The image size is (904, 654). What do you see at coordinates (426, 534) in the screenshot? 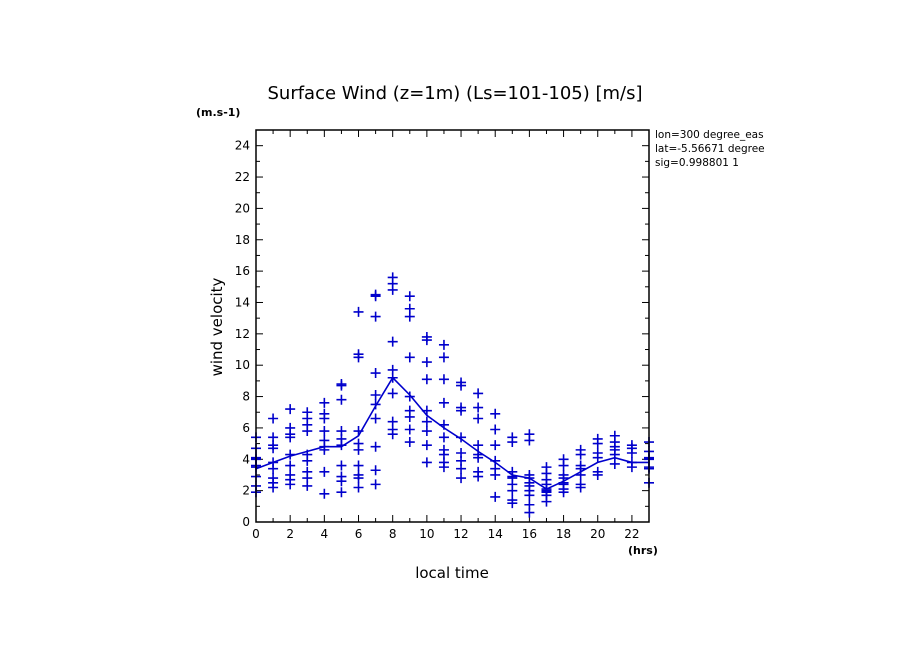
I see `x-tick-label: 10` at bounding box center [426, 534].